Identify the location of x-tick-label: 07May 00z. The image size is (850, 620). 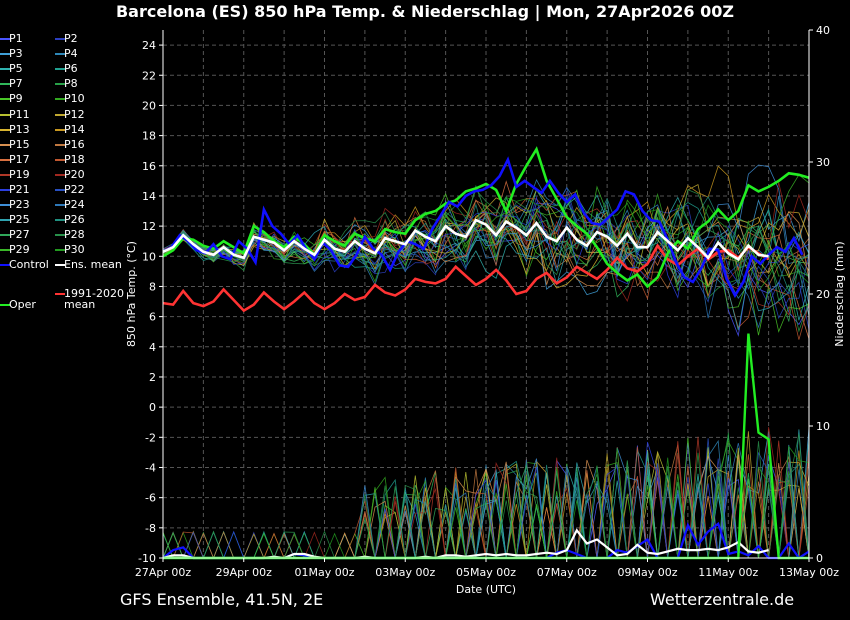
(567, 572).